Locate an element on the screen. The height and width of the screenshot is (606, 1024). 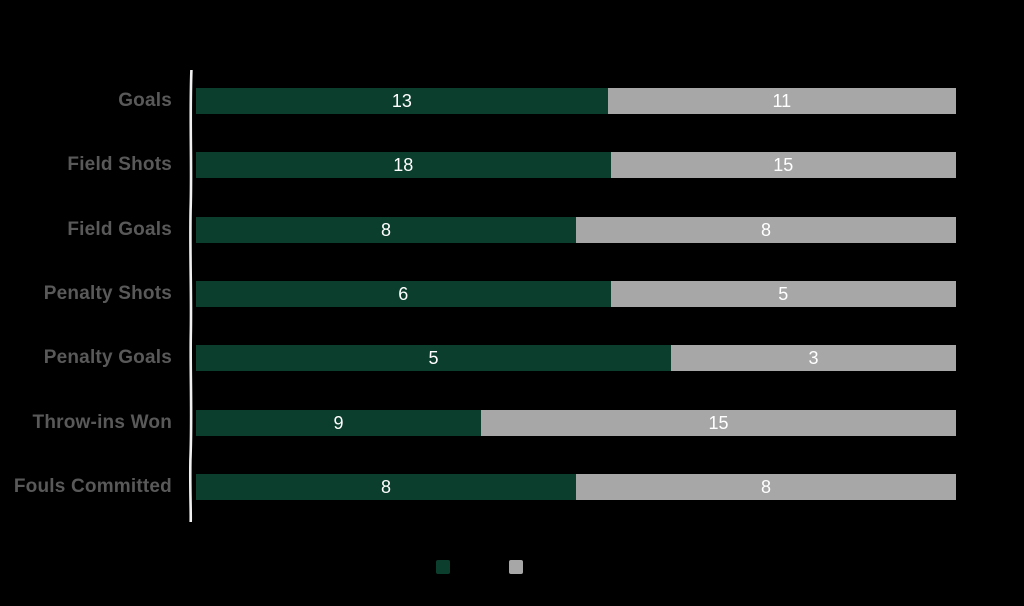
segment-series-1: 5 is located at coordinates (433, 358).